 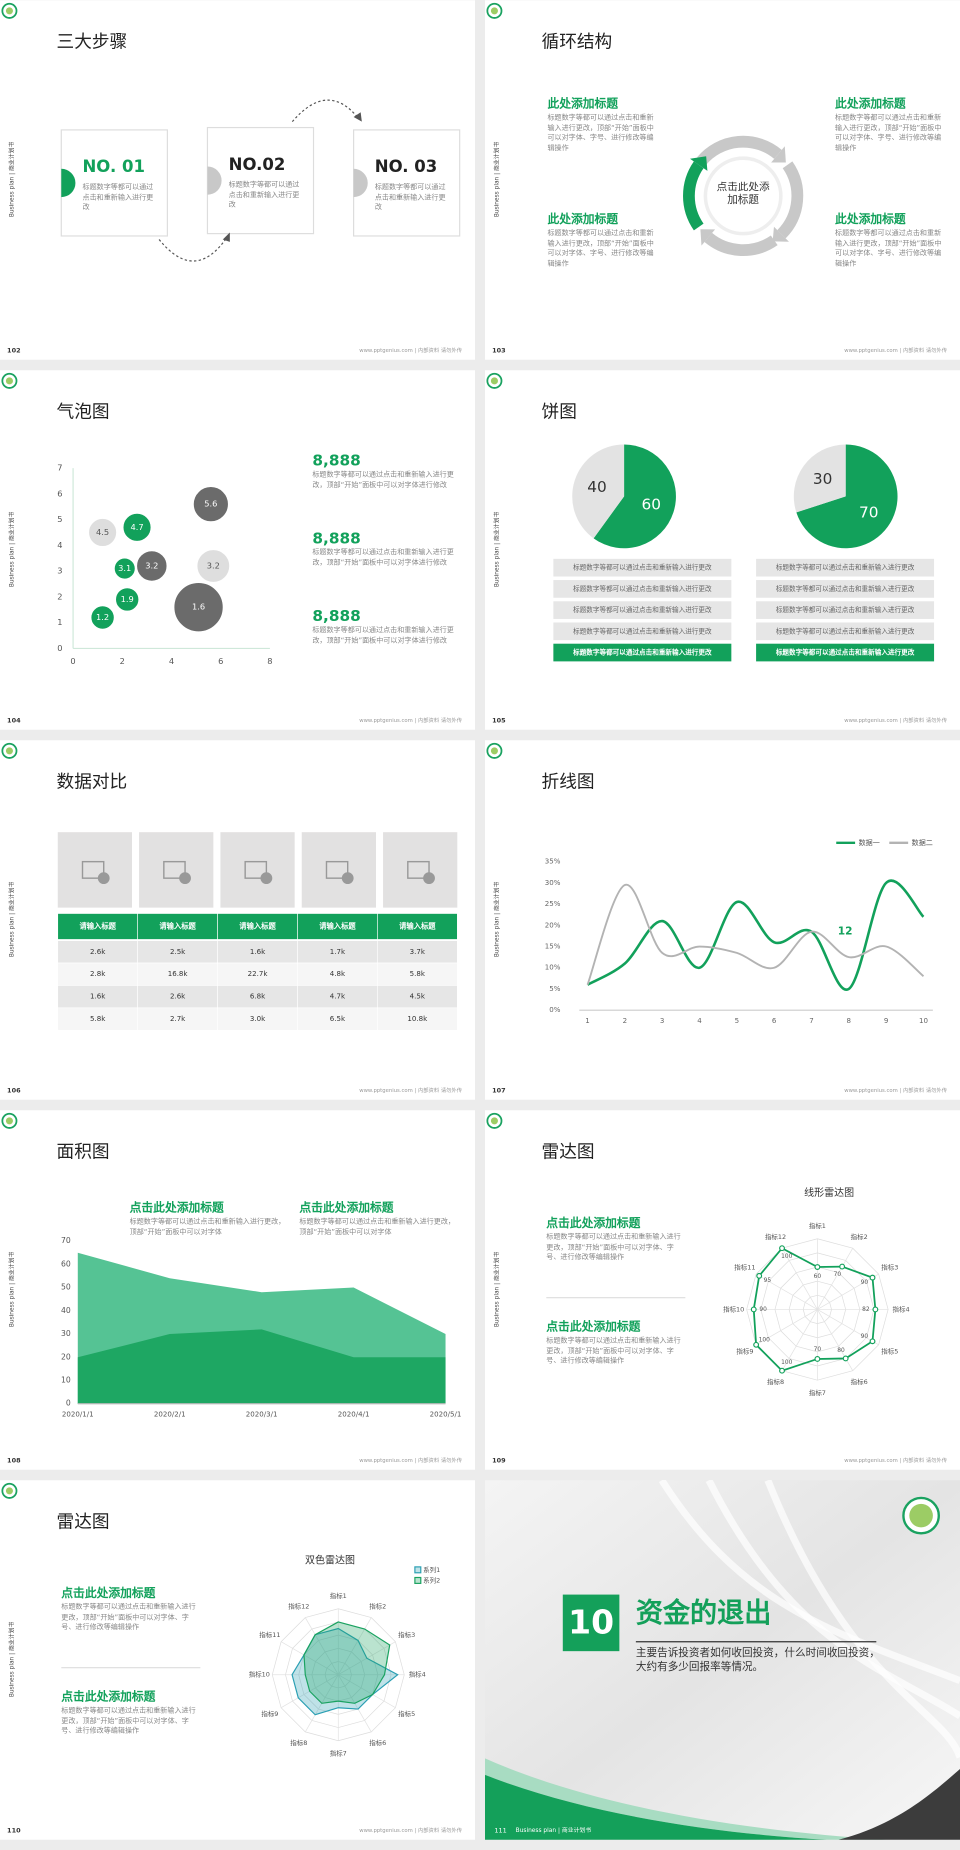 What do you see at coordinates (499, 350) in the screenshot?
I see `page-number: 103` at bounding box center [499, 350].